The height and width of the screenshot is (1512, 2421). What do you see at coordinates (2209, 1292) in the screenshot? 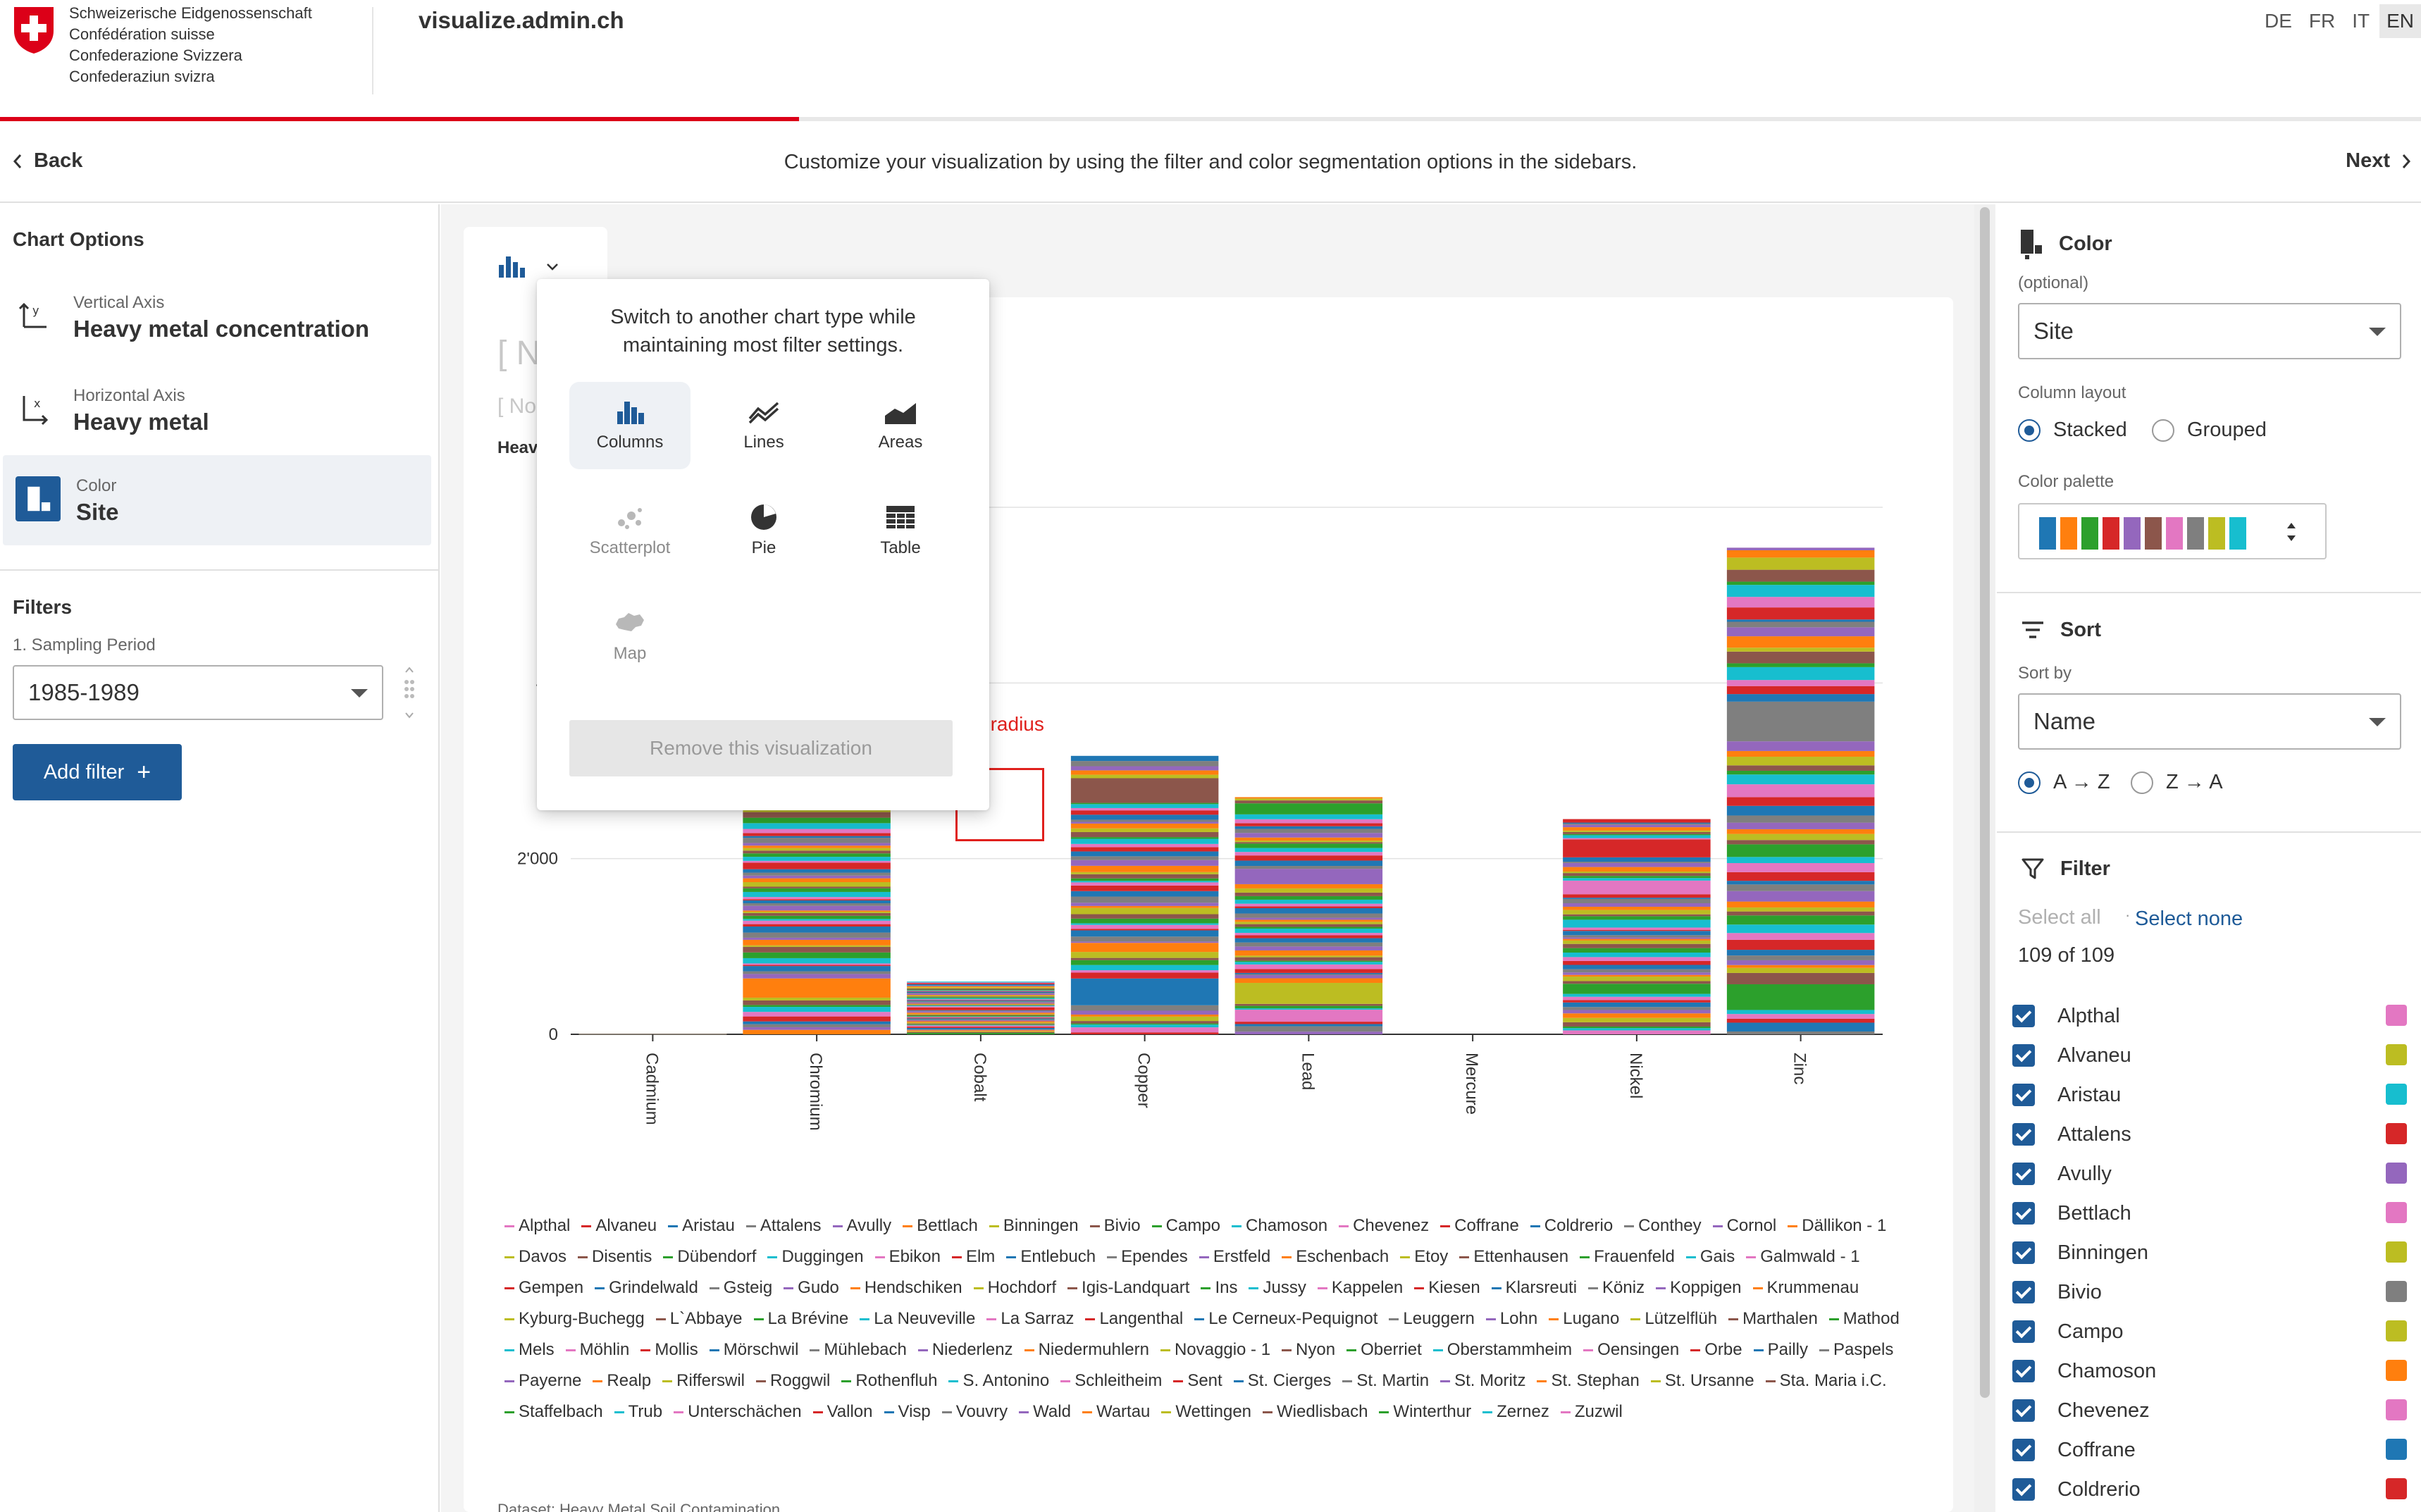
I see `filter-item: Bivio` at bounding box center [2209, 1292].